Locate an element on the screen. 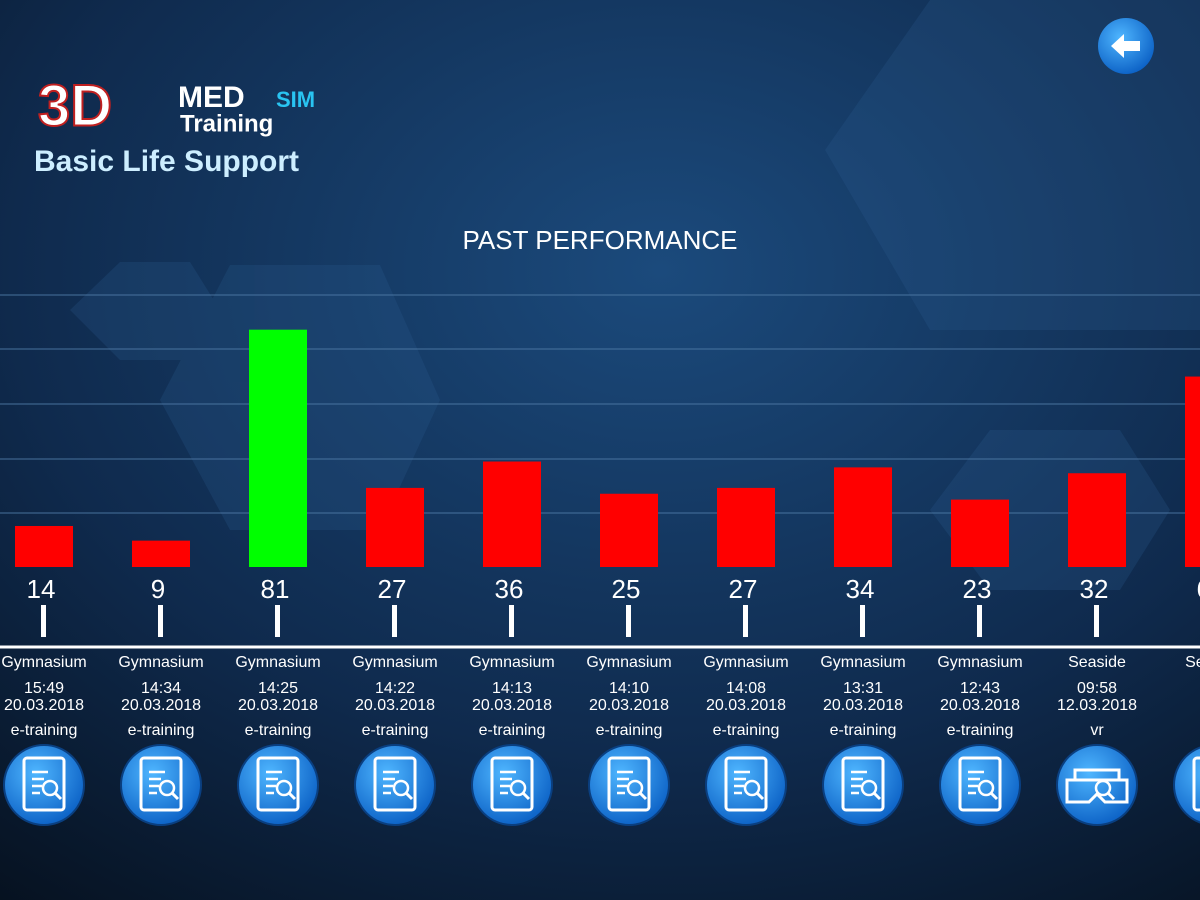 The image size is (1200, 900). back-button is located at coordinates (1126, 46).